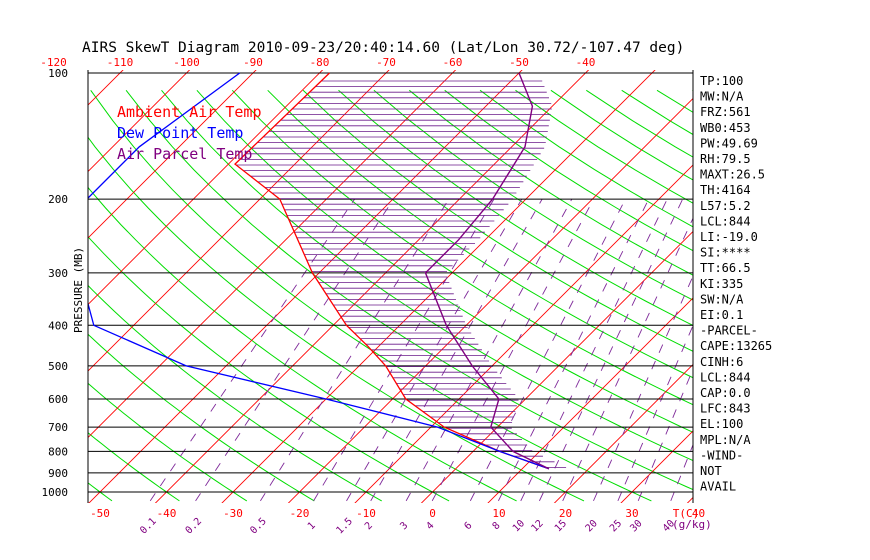 The image size is (870, 560). What do you see at coordinates (725, 440) in the screenshot?
I see `stability-index-entry: MPL:N/A` at bounding box center [725, 440].